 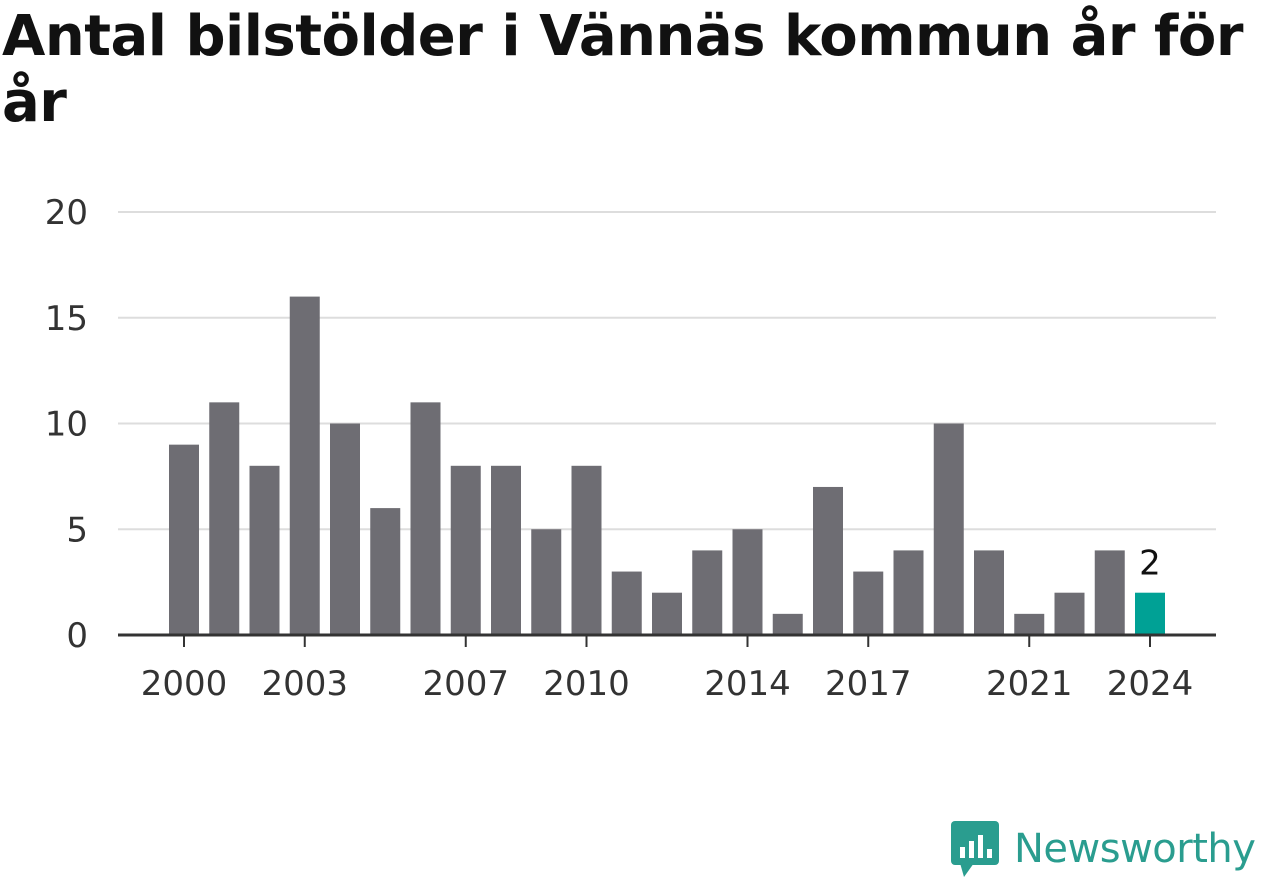 I want to click on x-tick-label: 2000, so click(x=184, y=684).